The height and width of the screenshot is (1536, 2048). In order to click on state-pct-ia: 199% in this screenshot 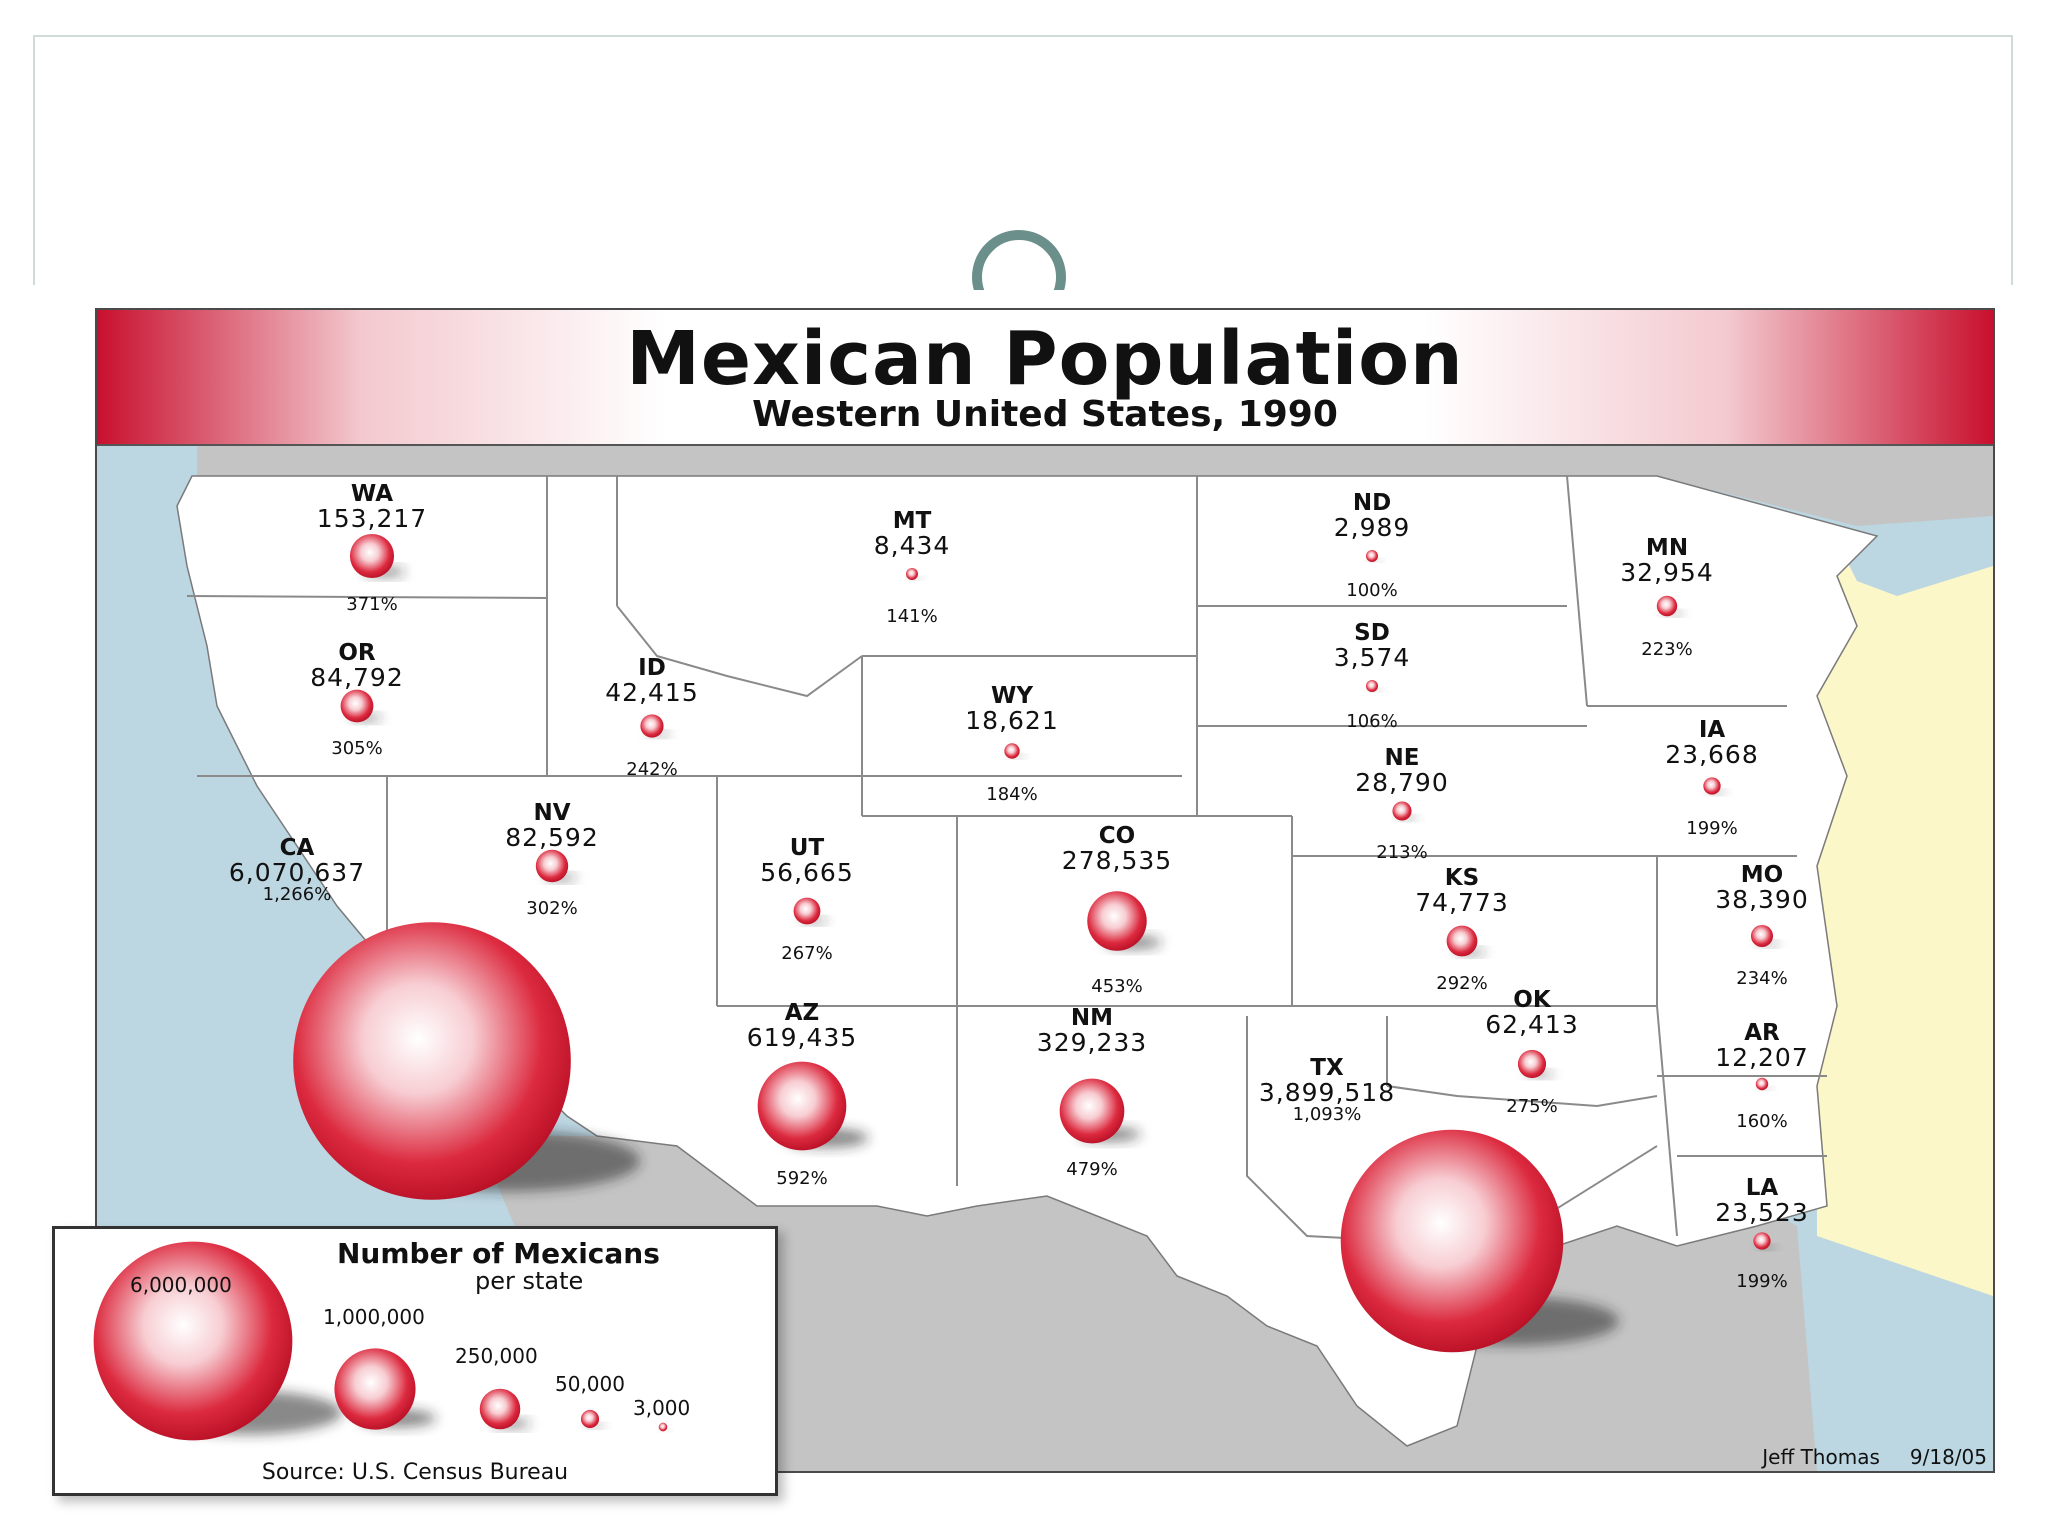, I will do `click(1712, 828)`.